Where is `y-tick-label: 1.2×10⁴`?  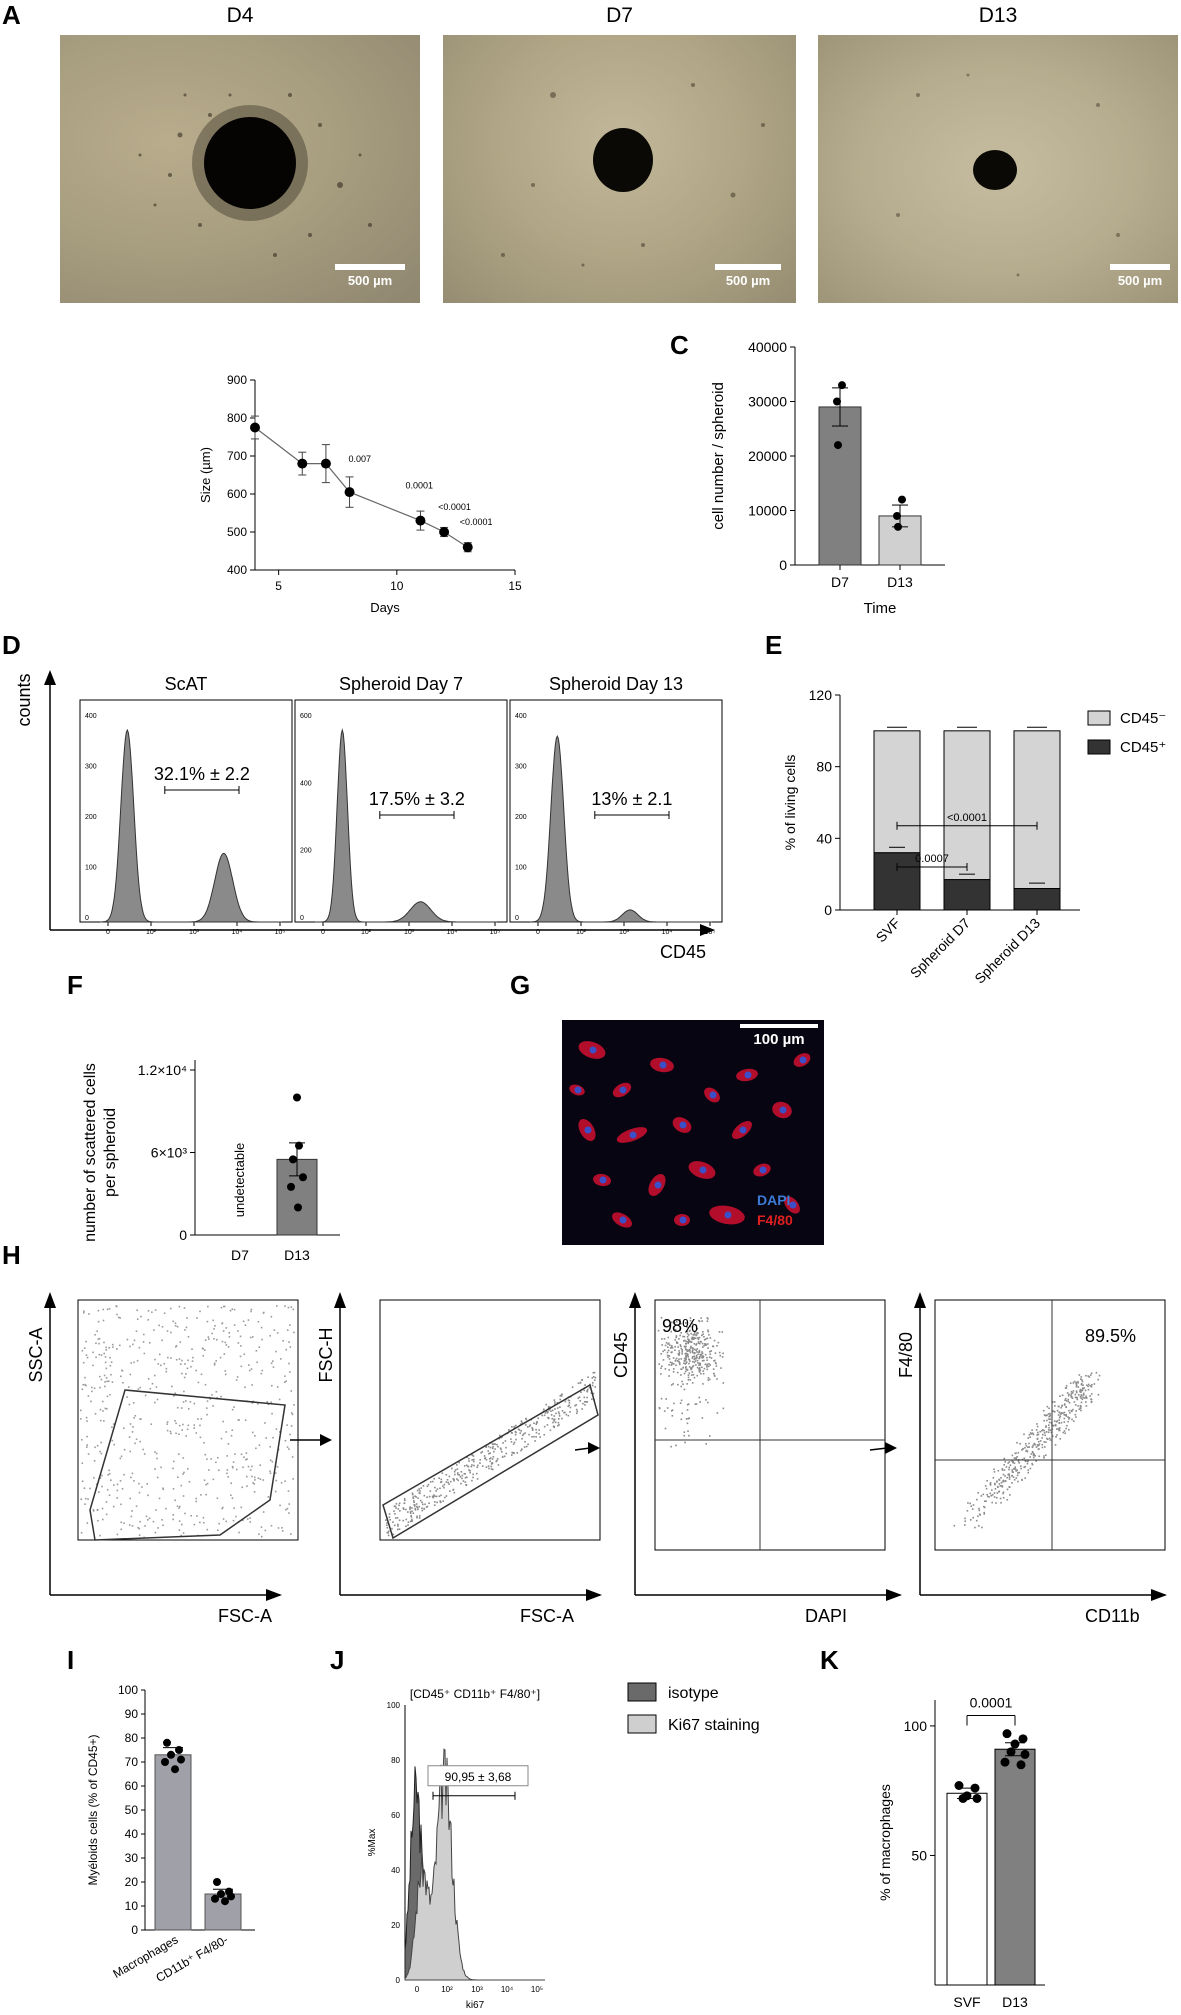 y-tick-label: 1.2×10⁴ is located at coordinates (162, 1070).